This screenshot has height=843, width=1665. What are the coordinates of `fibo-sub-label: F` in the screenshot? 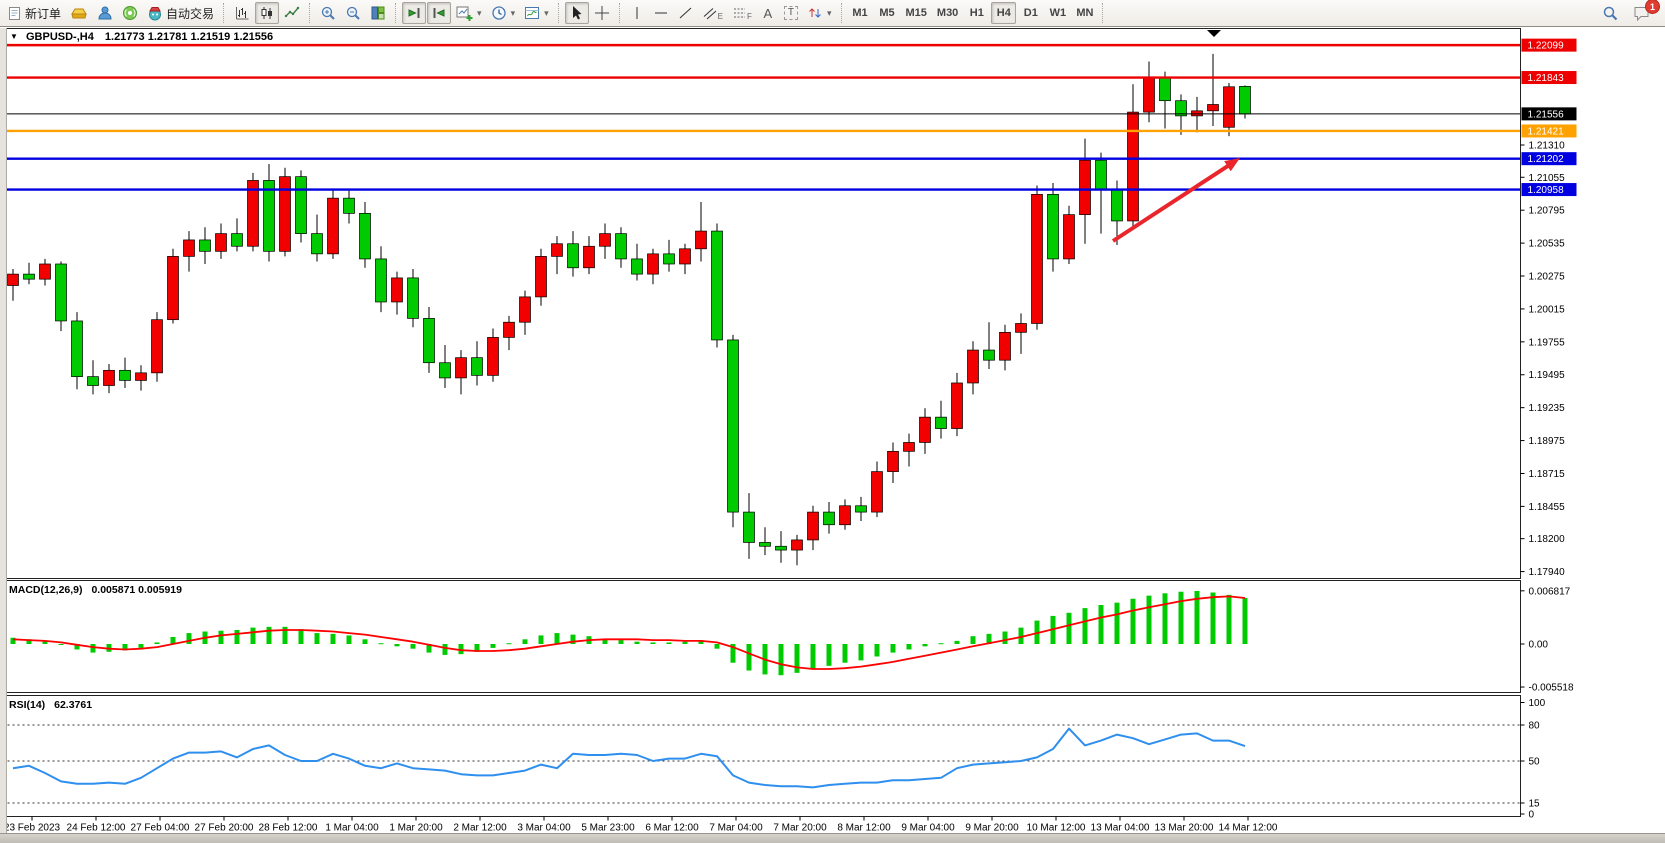 It's located at (749, 16).